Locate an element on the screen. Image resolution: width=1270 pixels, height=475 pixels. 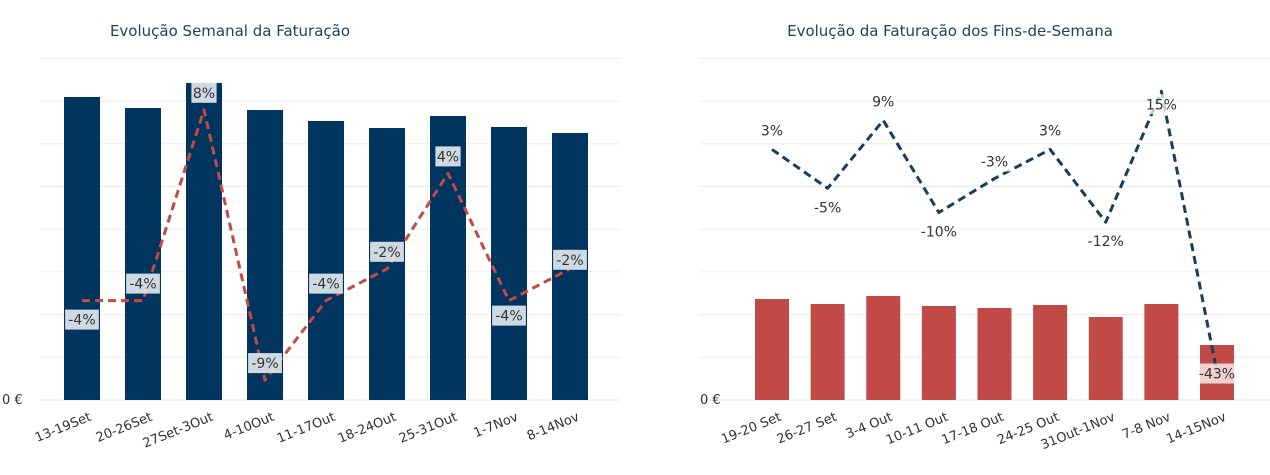
x-tick-label: 1-7Nov is located at coordinates (496, 425).